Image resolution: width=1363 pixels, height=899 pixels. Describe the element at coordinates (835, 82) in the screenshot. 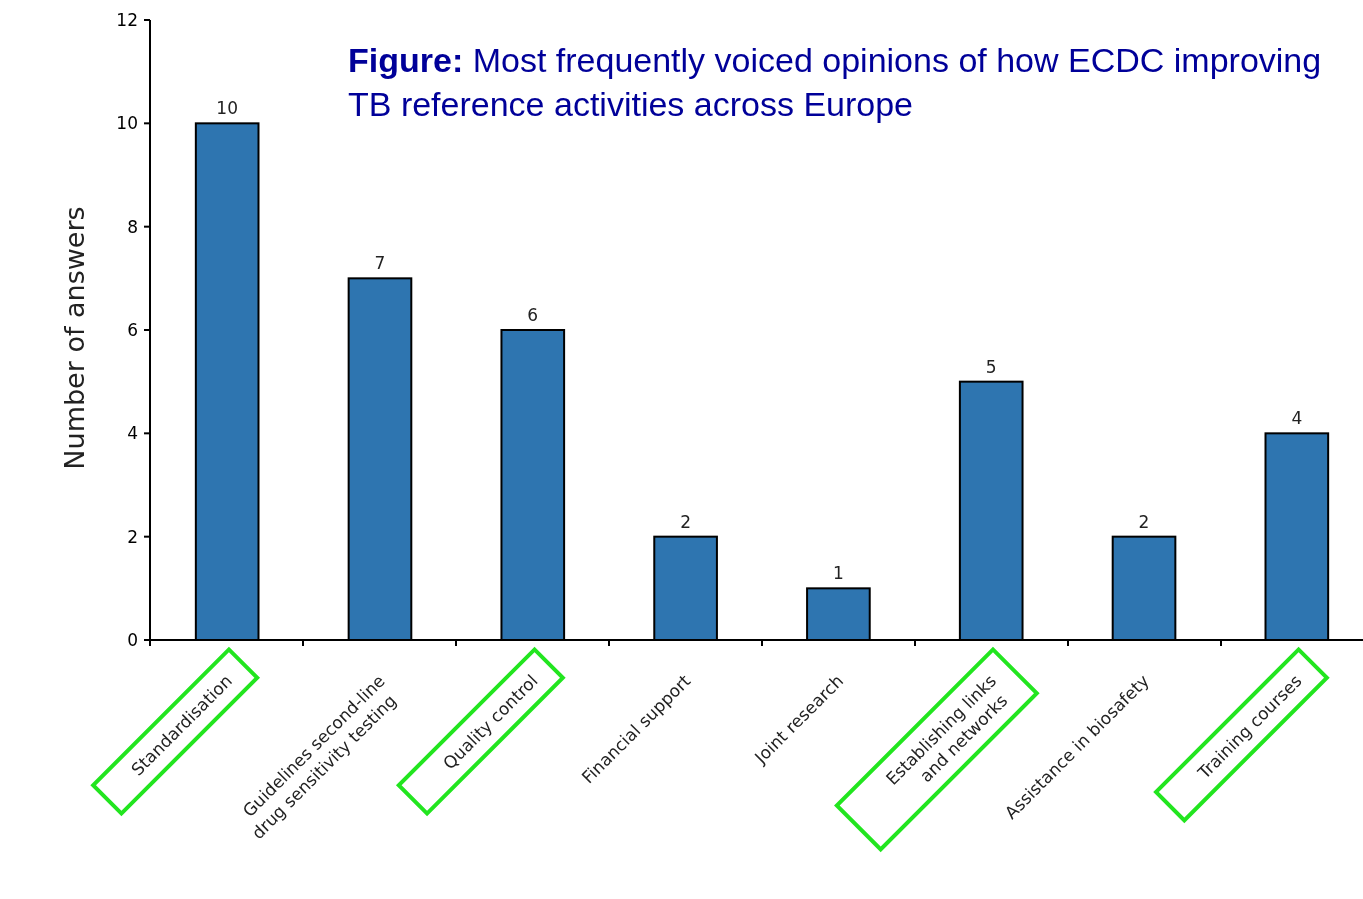

I see `text: Figure: Most frequently voiced opinions of how ECDC improving TB reference activities across Europe` at that location.